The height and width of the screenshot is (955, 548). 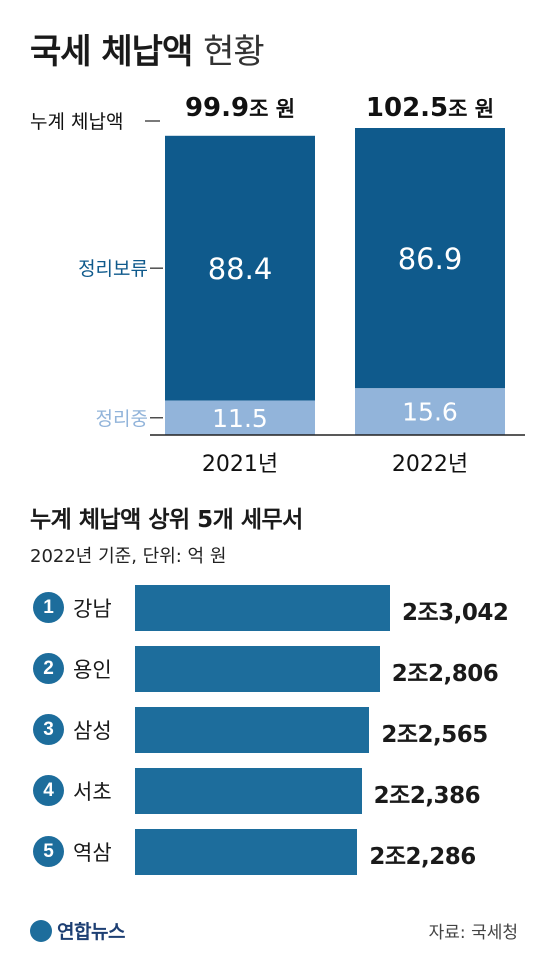 I want to click on rank-number-badge: 1, so click(x=48, y=607).